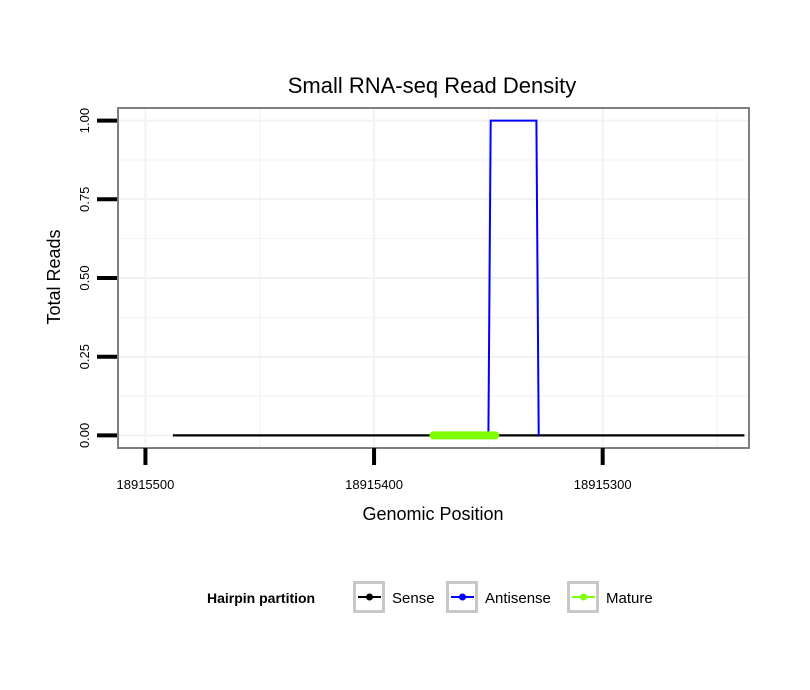 The width and height of the screenshot is (810, 690). I want to click on x-tick-label: 18915500, so click(146, 484).